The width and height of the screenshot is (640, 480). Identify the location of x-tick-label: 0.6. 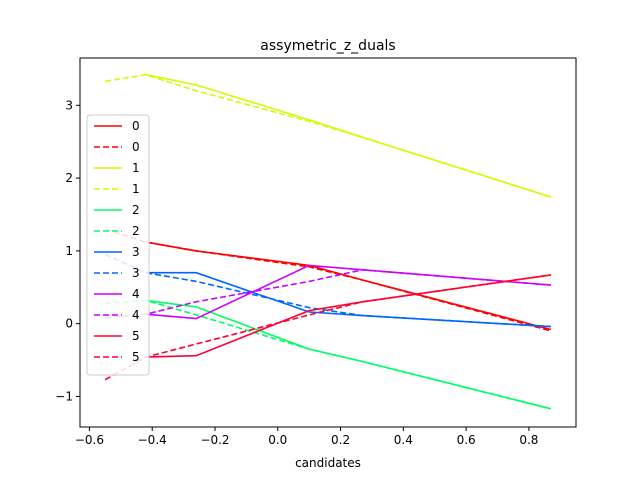
(466, 440).